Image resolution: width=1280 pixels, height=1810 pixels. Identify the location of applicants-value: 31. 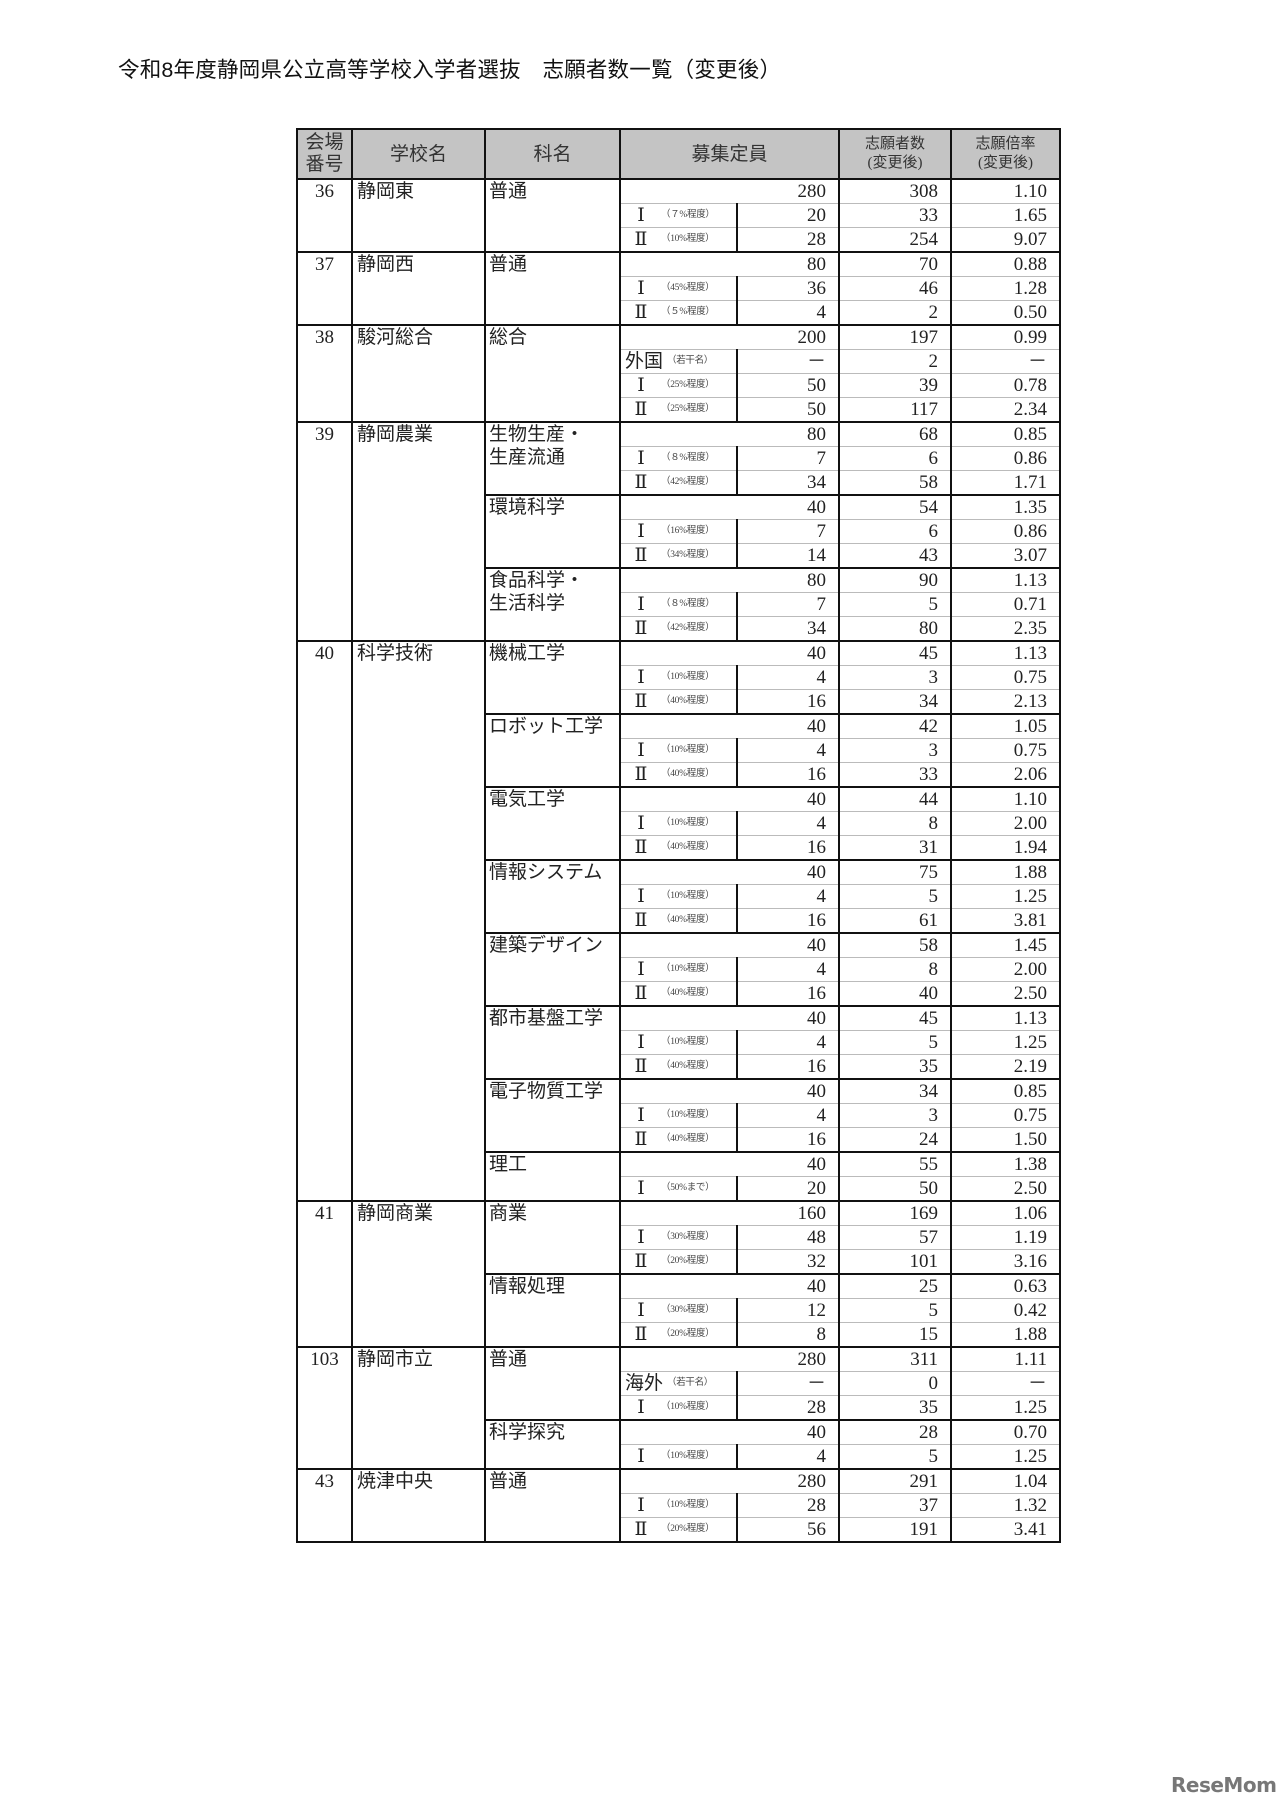
(895, 847).